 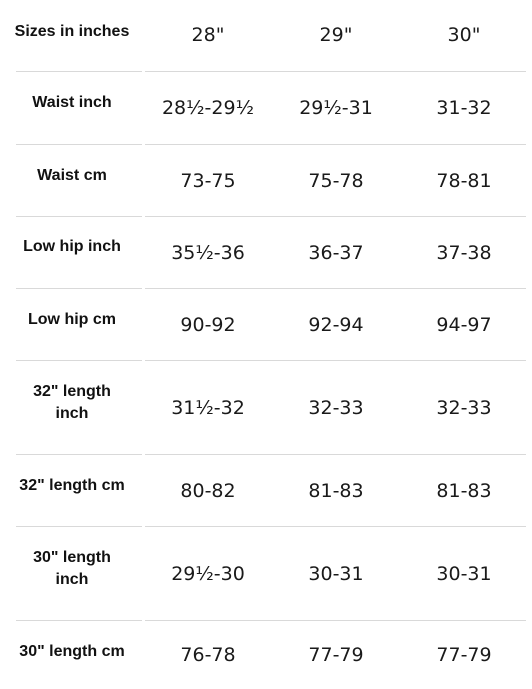 What do you see at coordinates (336, 35) in the screenshot?
I see `size-29-header: 29"` at bounding box center [336, 35].